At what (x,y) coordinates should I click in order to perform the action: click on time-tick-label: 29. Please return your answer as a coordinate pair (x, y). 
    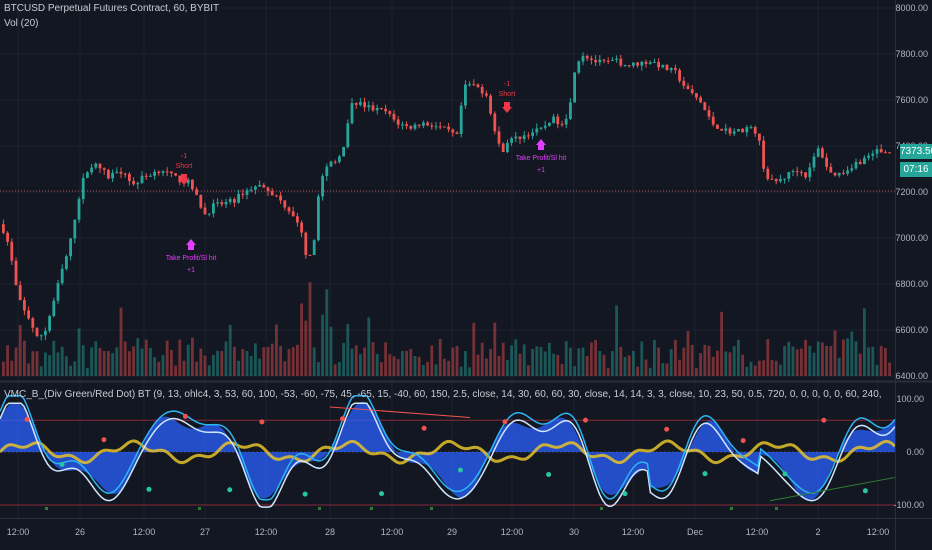
    Looking at the image, I should click on (452, 532).